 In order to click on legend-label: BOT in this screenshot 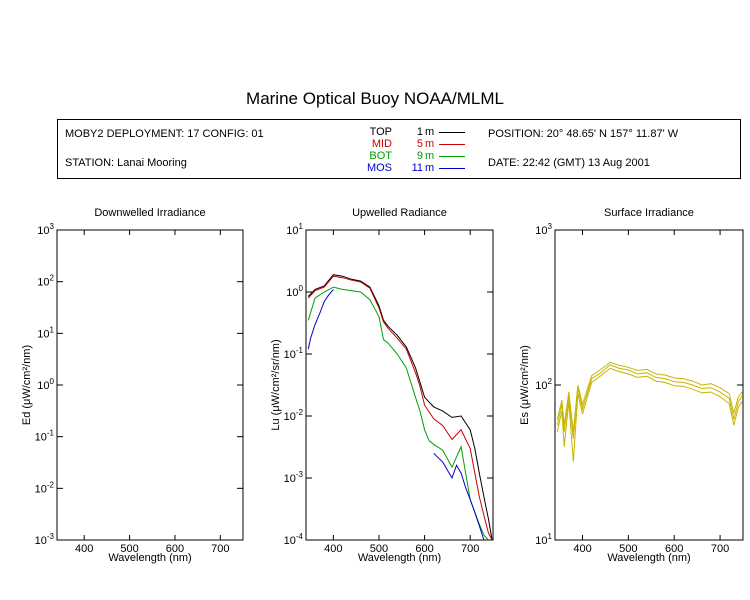, I will do `click(380, 156)`.